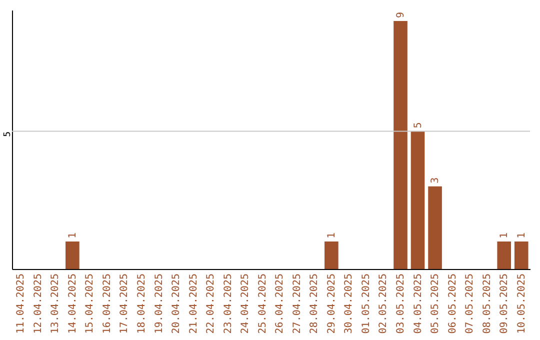 The width and height of the screenshot is (540, 340). Describe the element at coordinates (176, 304) in the screenshot. I see `x-tick-label: 20.04.2025` at that location.